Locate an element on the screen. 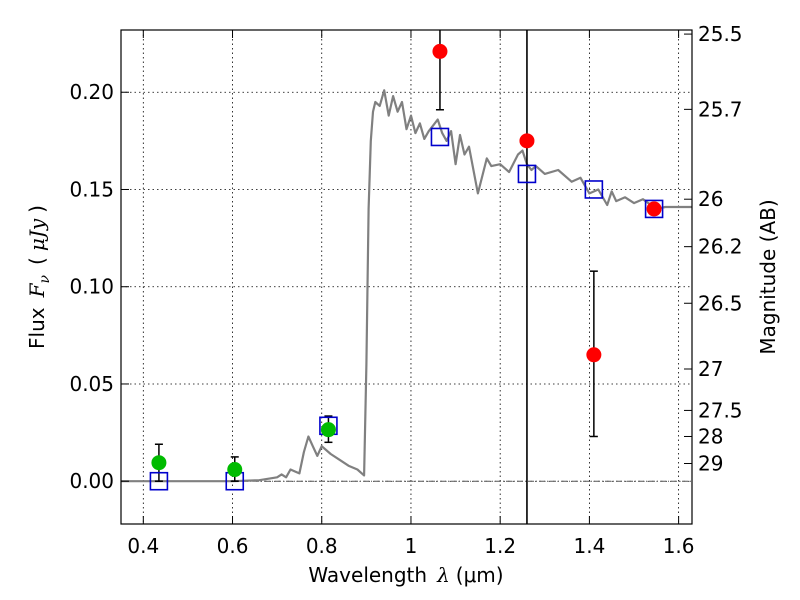 This screenshot has height=600, width=800. magnitude-ticks-layer: 25.5 25.7 26 26.2 26.5 27 27.528 29 is located at coordinates (713, 249).